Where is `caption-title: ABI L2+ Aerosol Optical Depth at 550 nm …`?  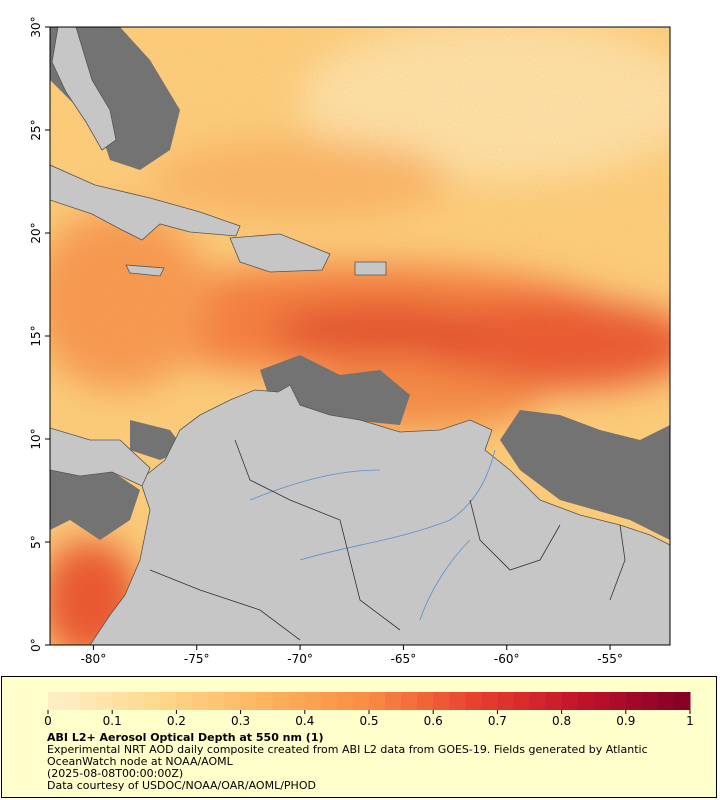
caption-title: ABI L2+ Aerosol Optical Depth at 550 nm … is located at coordinates (185, 737).